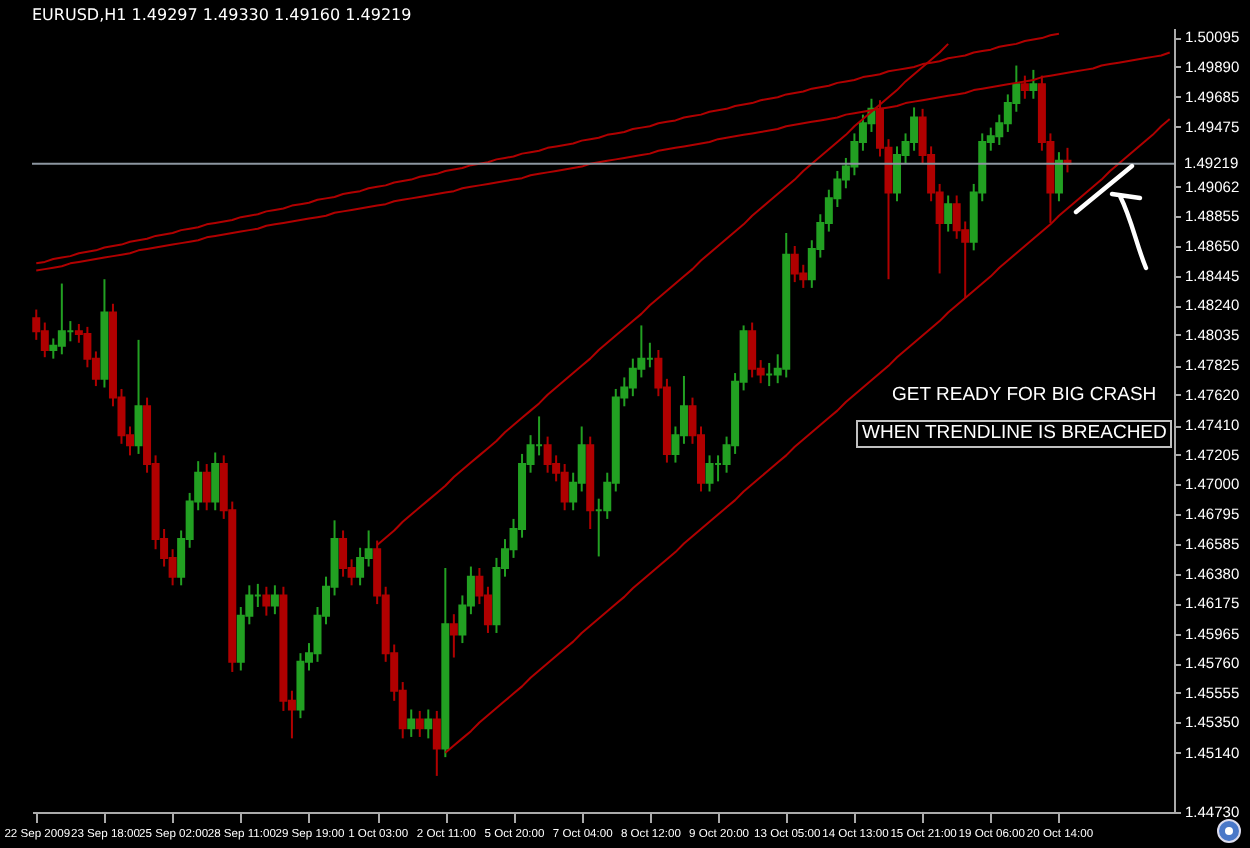 Image resolution: width=1250 pixels, height=848 pixels. Describe the element at coordinates (222, 15) in the screenshot. I see `chart-title: EURUSD,H1 1.49297 1.49330 1.49160 1.49219` at that location.